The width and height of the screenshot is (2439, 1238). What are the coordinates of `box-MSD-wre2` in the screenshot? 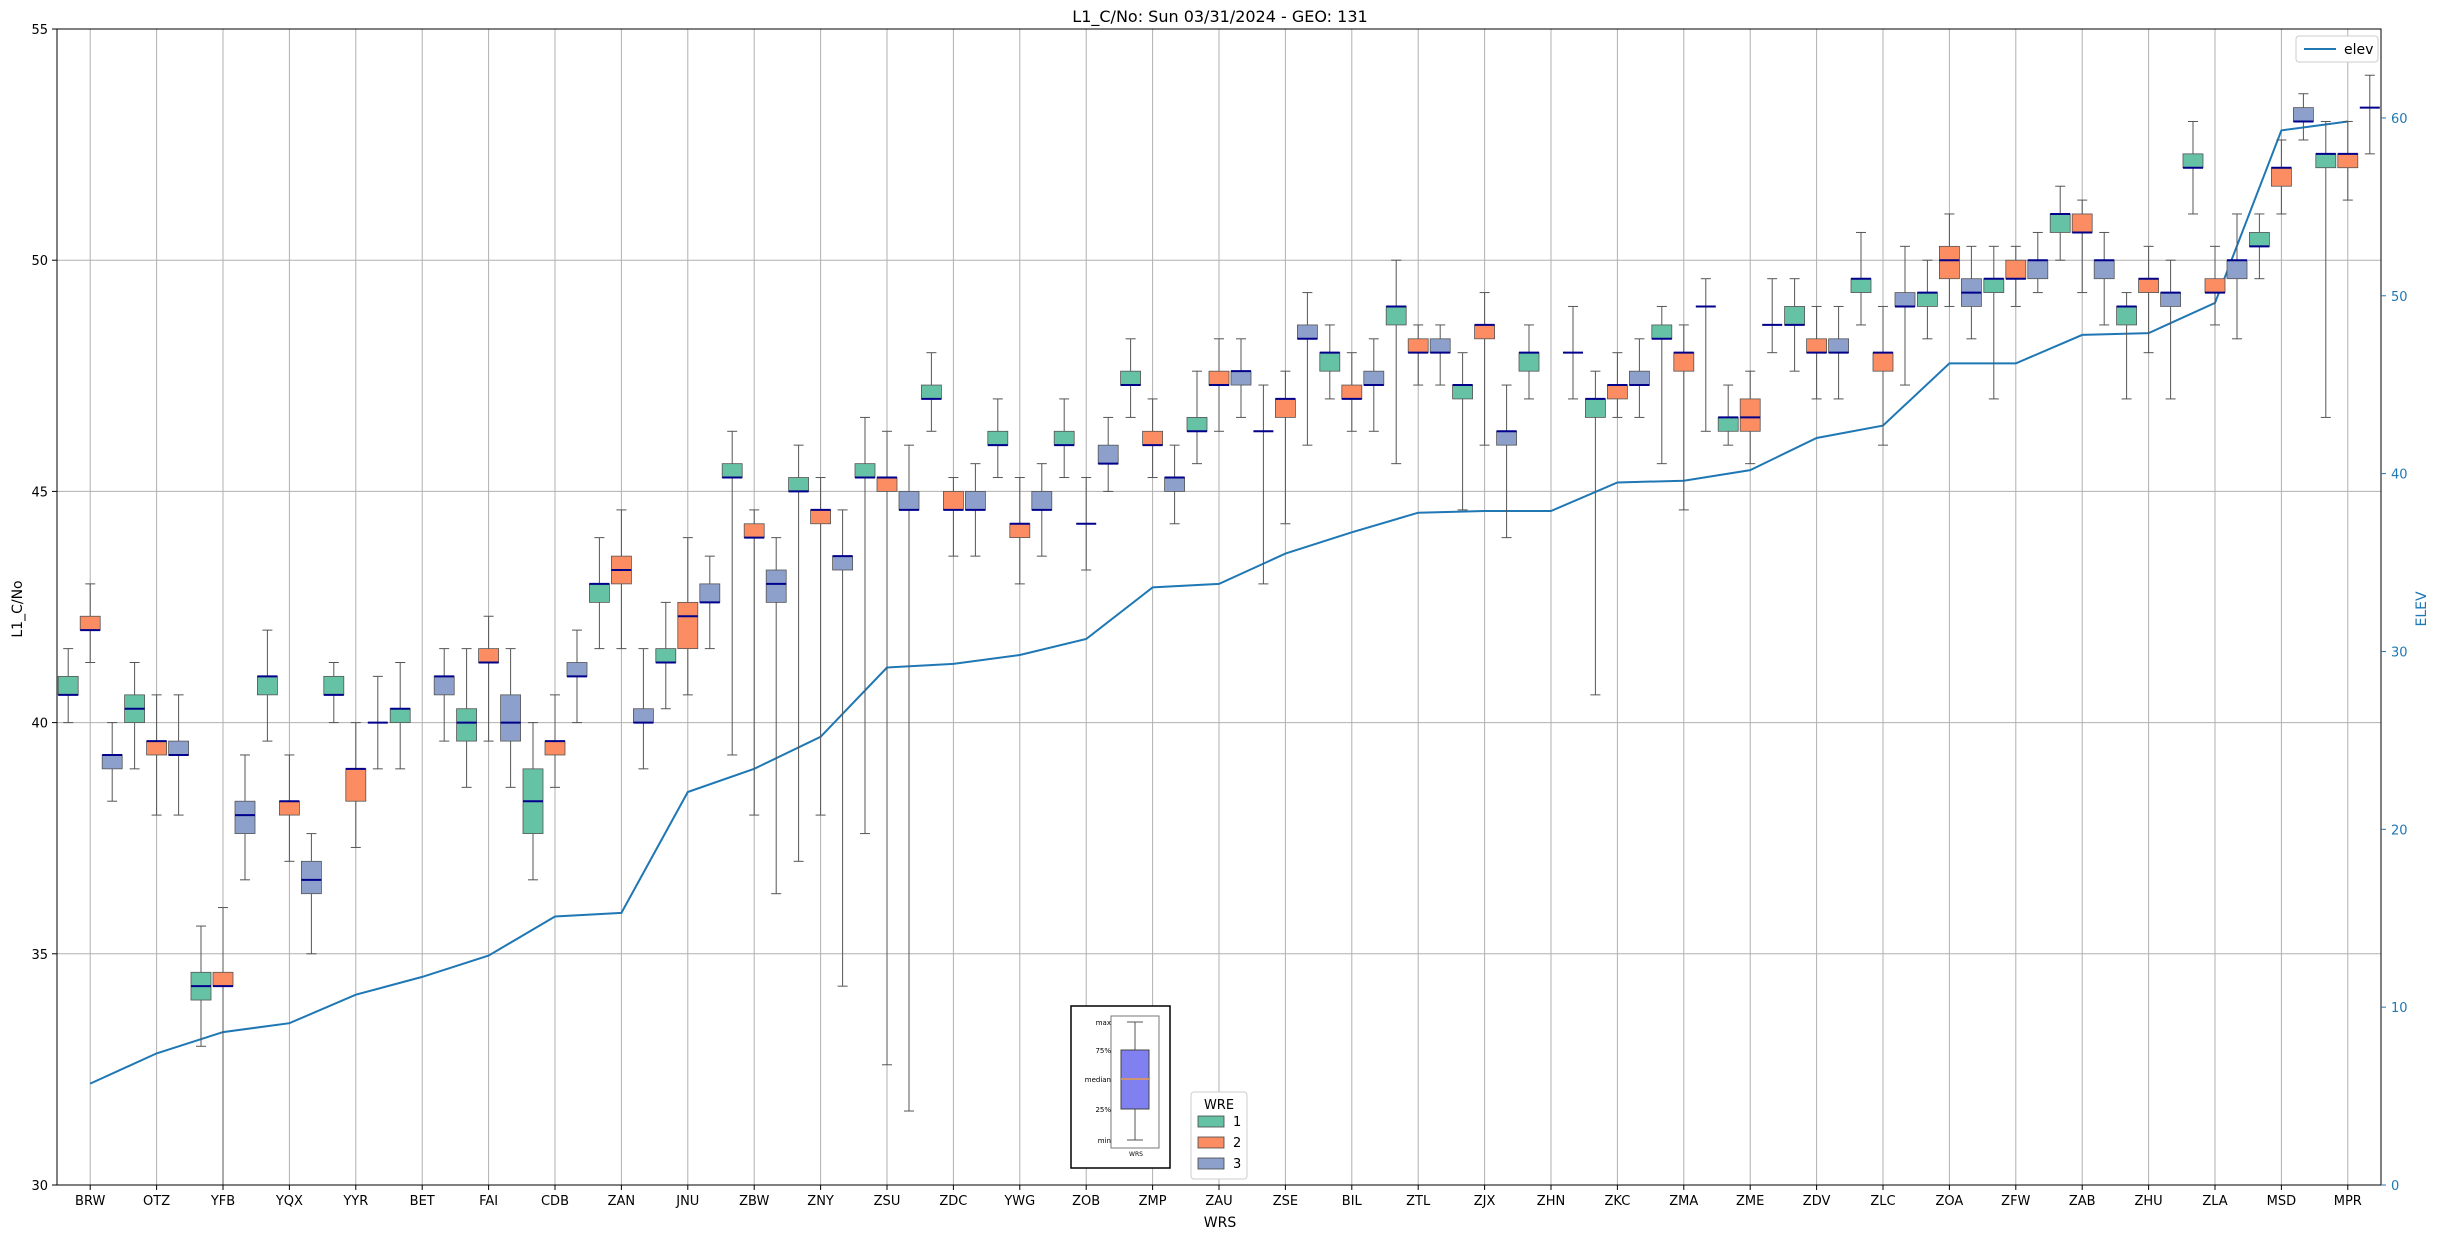 It's located at (2281, 177).